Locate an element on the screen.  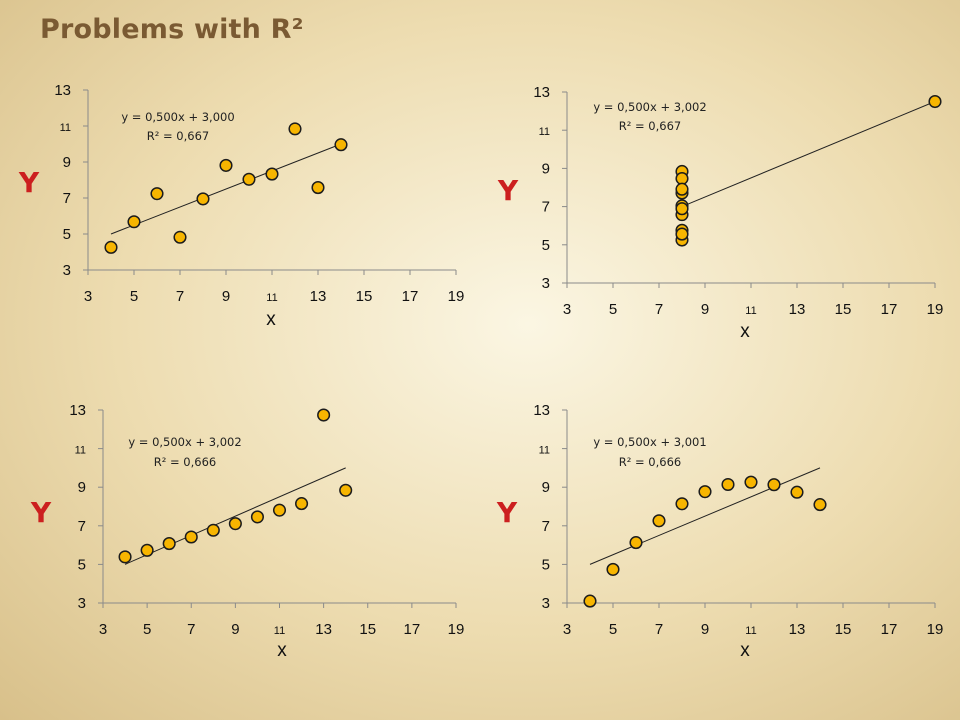
r-squared-label: R² = 0,667 is located at coordinates (650, 126).